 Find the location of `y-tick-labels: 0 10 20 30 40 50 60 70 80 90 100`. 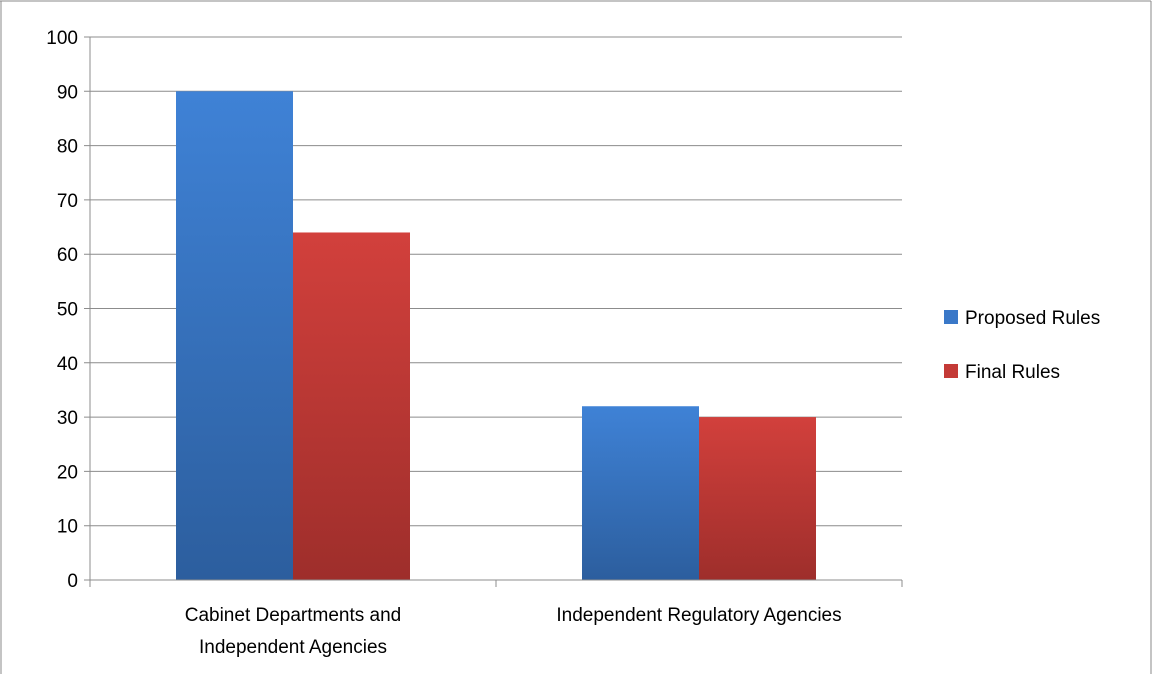

y-tick-labels: 0 10 20 30 40 50 60 70 80 90 100 is located at coordinates (62, 310).